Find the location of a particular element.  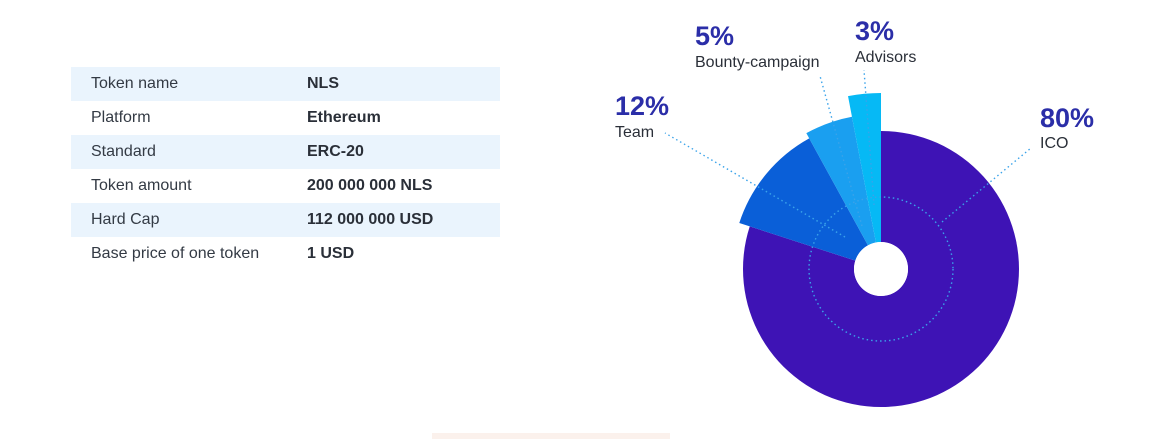

inner-dotted-circle is located at coordinates (881, 269).